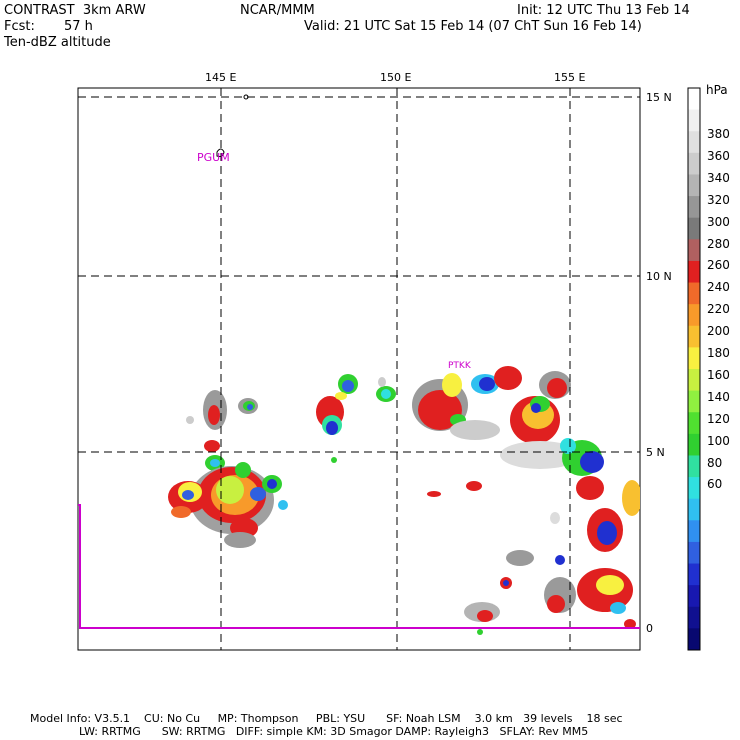  Describe the element at coordinates (718, 243) in the screenshot. I see `colorbar-label: 280` at that location.